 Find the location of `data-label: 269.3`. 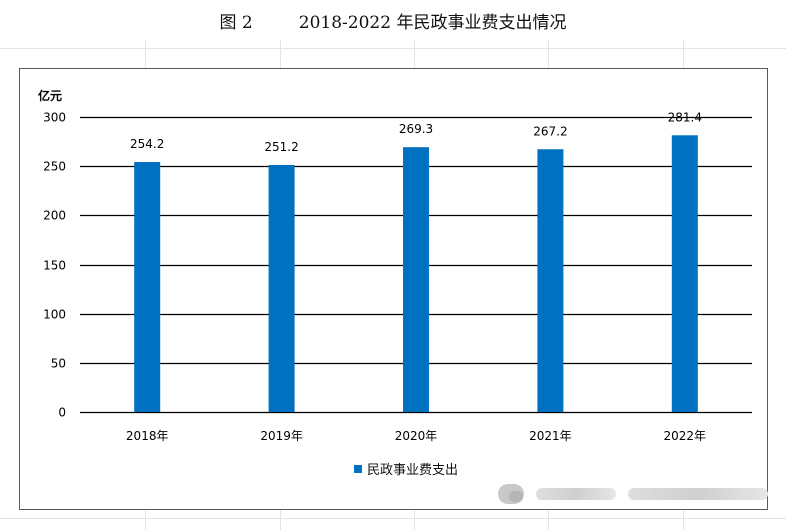

data-label: 269.3 is located at coordinates (416, 129).